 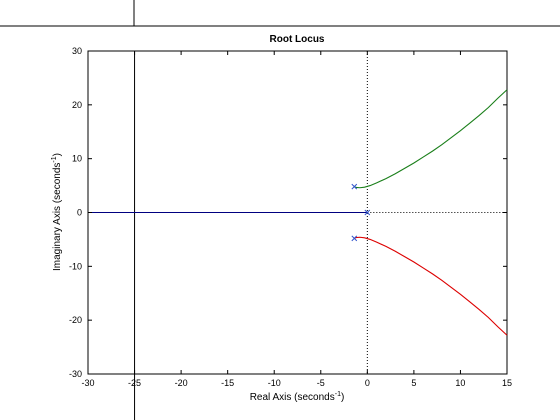 I want to click on y-tick-label: -10, so click(x=75, y=266).